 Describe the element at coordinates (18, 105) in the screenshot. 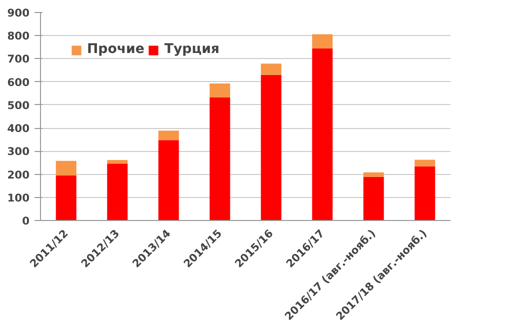

I see `y-tick-label: 500` at that location.